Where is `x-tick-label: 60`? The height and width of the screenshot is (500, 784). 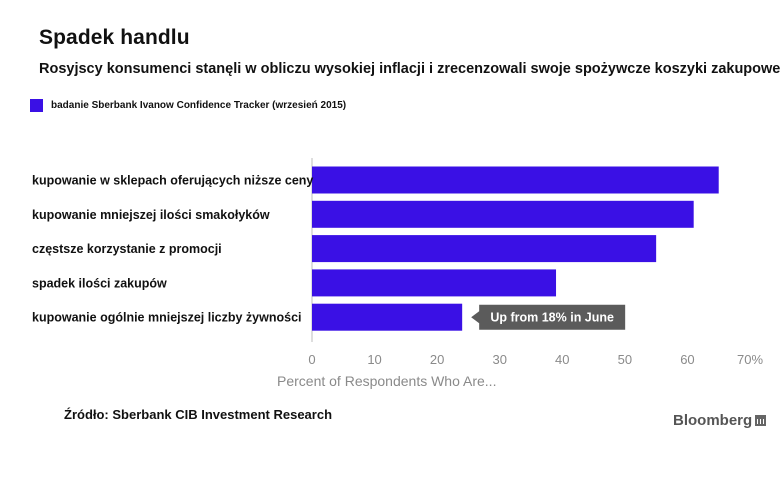 x-tick-label: 60 is located at coordinates (687, 359).